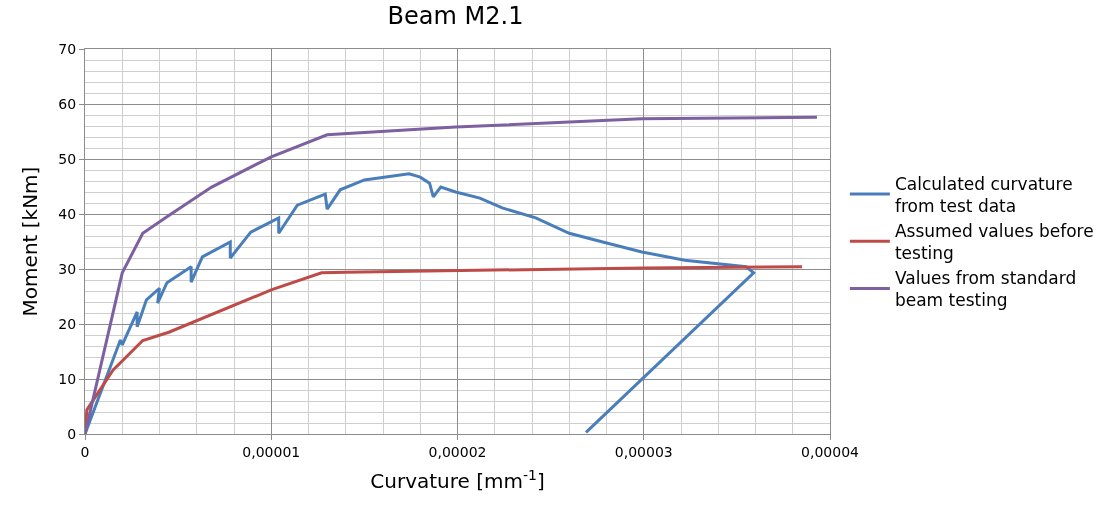 This screenshot has height=511, width=1111. Describe the element at coordinates (994, 241) in the screenshot. I see `legend-label: Assumed values before testing` at that location.